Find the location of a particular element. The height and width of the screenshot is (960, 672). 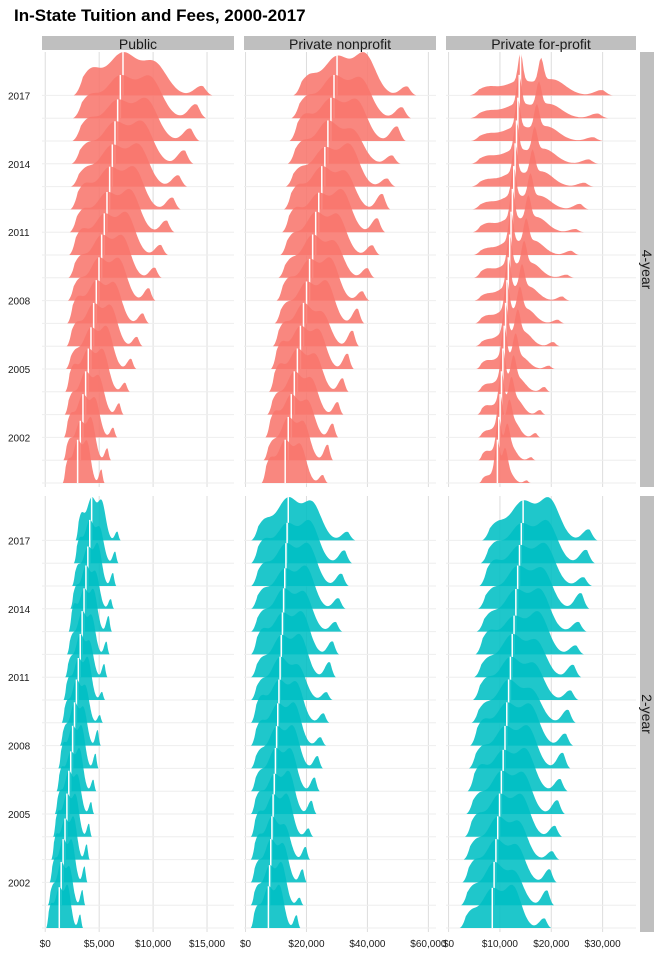

panel-4-year-private-for-profit is located at coordinates (541, 269).